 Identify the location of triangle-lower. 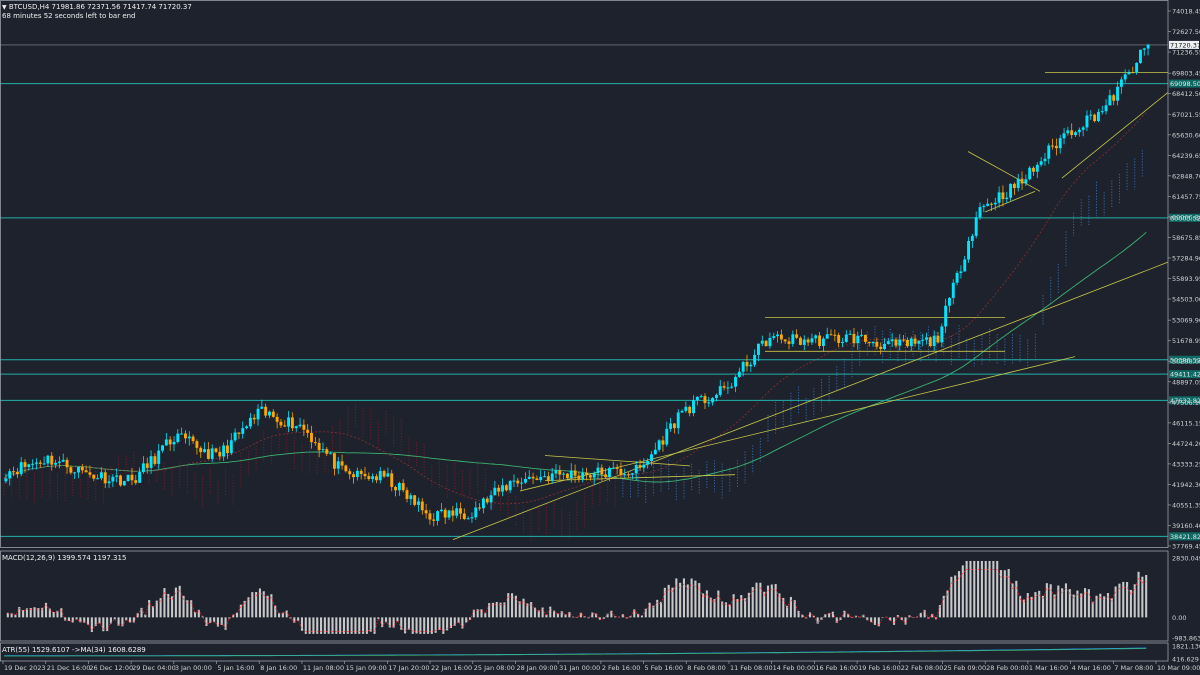
(640, 478).